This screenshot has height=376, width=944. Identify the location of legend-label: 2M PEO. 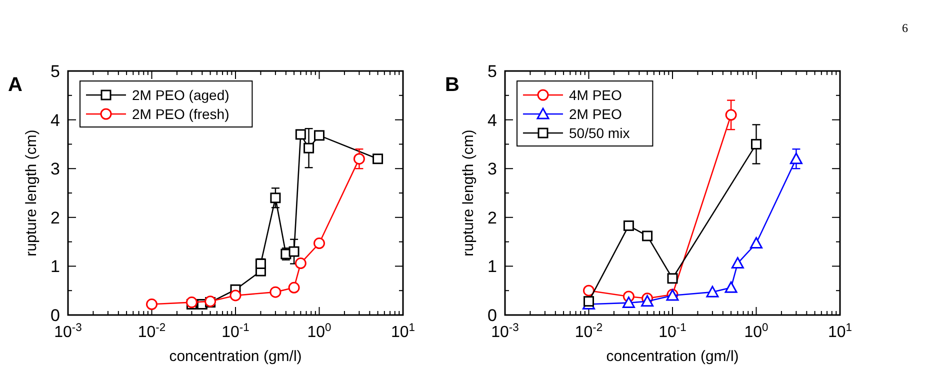
(595, 114).